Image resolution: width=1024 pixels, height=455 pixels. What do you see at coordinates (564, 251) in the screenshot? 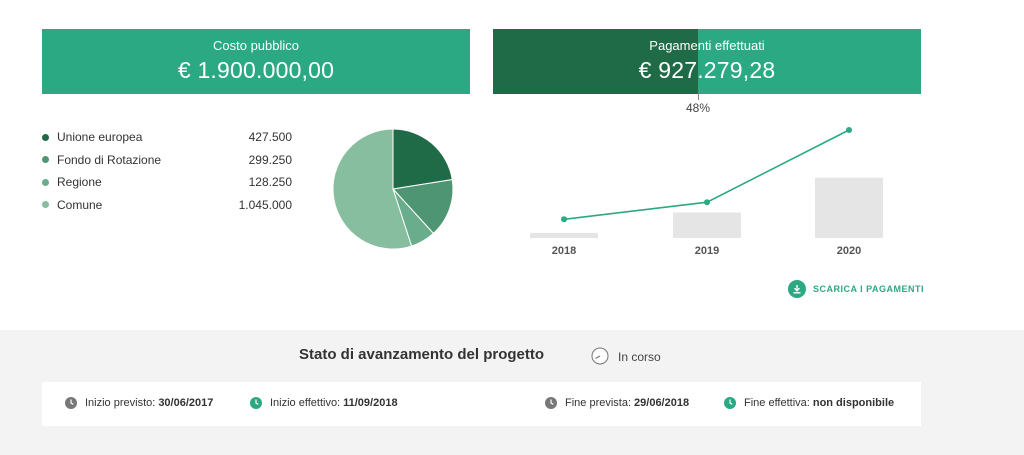
I see `x-tick-label: 2018` at bounding box center [564, 251].